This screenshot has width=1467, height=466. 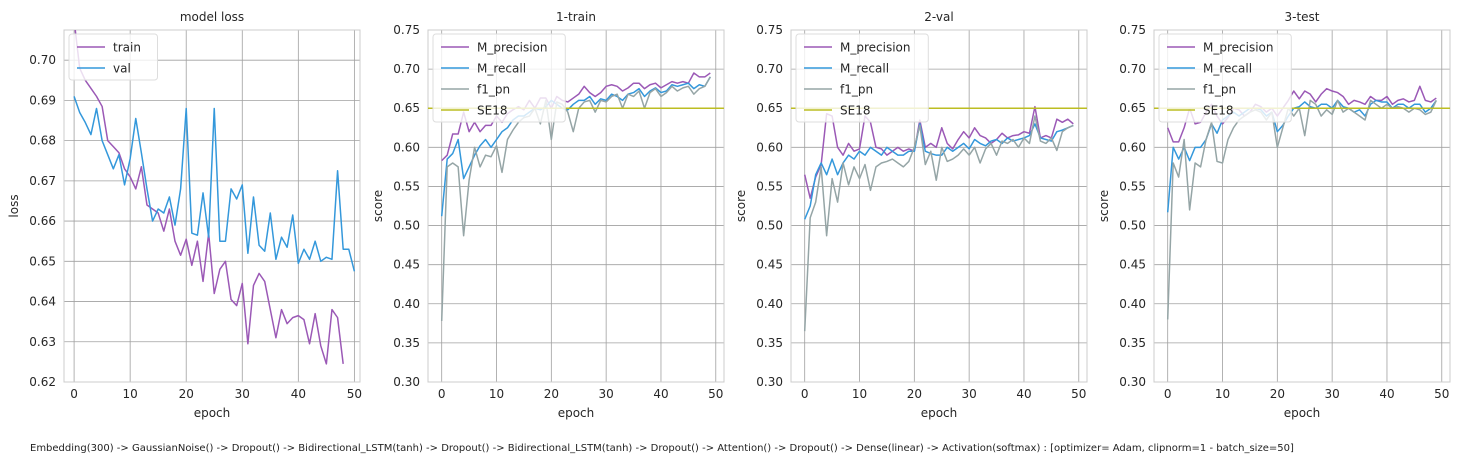 What do you see at coordinates (122, 69) in the screenshot?
I see `legend-label-val: val` at bounding box center [122, 69].